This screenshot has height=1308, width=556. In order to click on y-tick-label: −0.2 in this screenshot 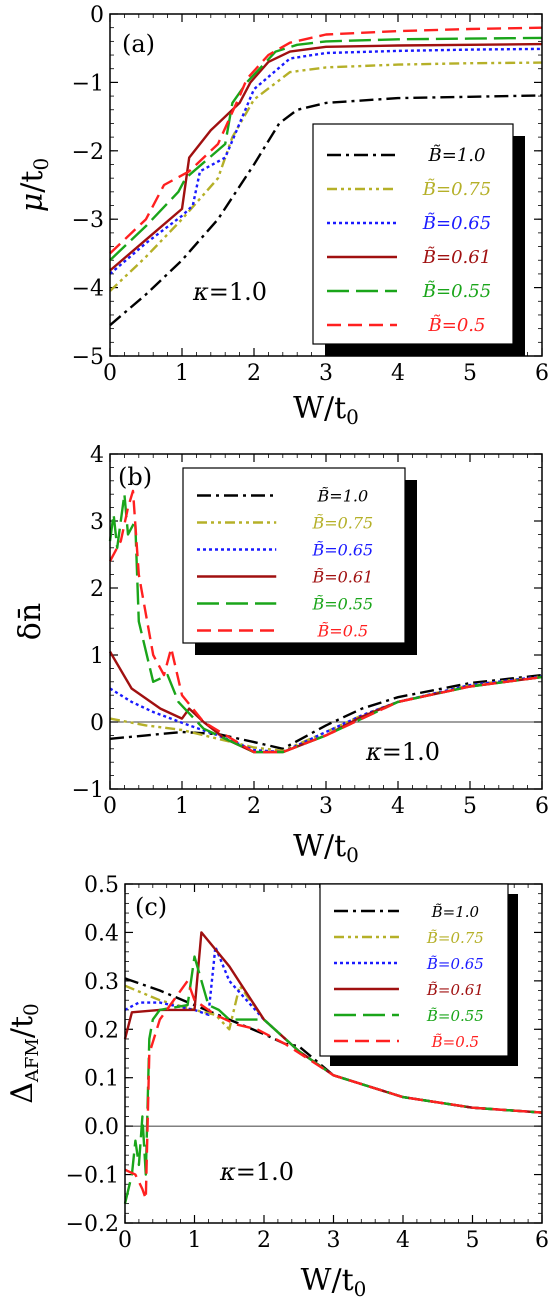, I will do `click(92, 1224)`.